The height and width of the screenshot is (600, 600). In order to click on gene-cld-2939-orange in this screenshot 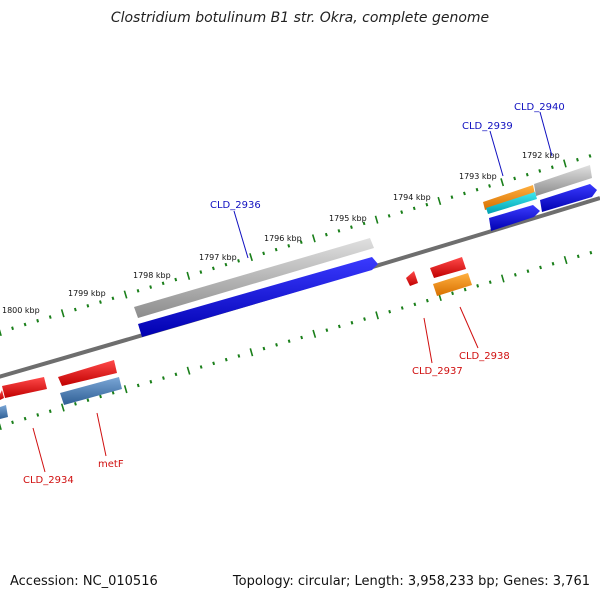, I will do `click(509, 197)`.